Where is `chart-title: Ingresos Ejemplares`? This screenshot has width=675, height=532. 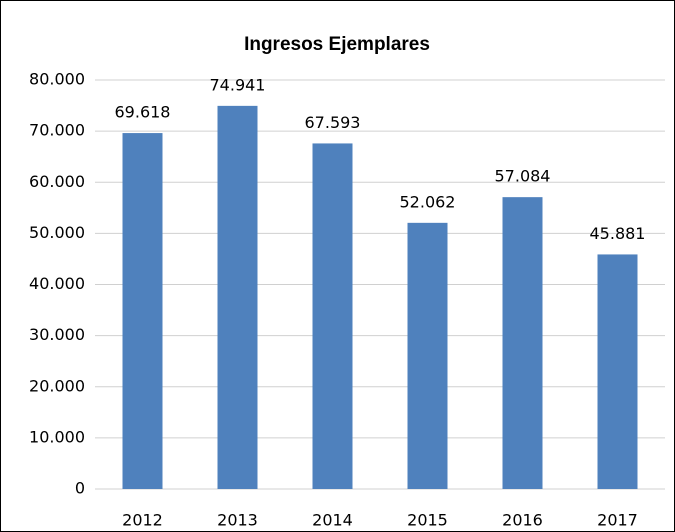 chart-title: Ingresos Ejemplares is located at coordinates (337, 44).